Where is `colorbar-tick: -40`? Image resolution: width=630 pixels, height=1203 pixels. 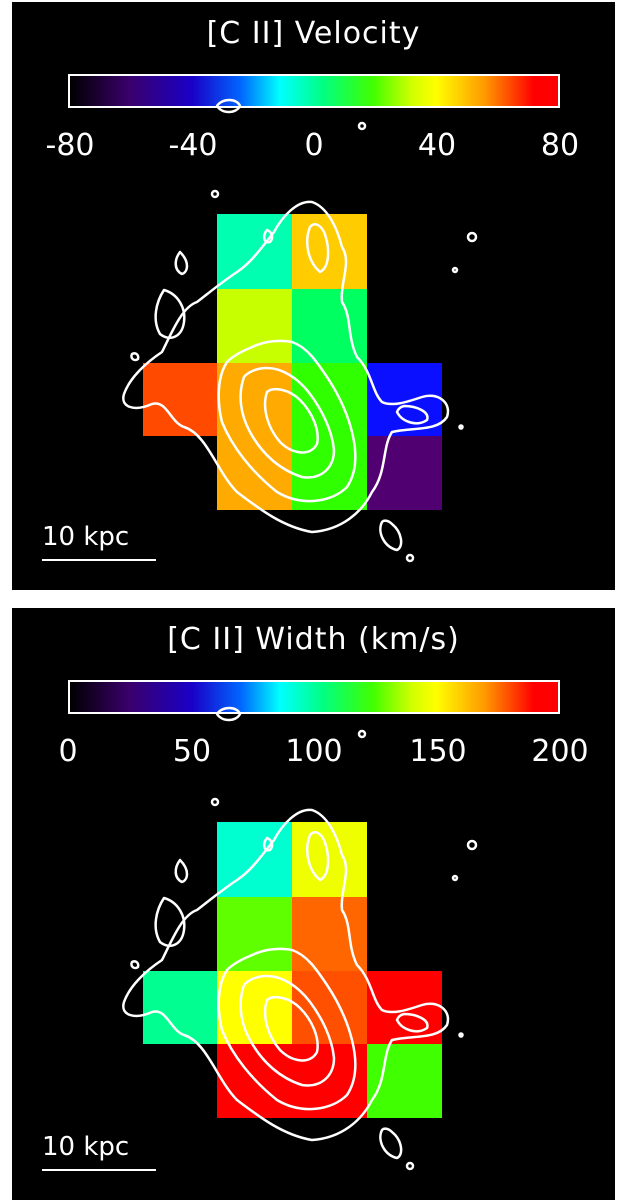
colorbar-tick: -40 is located at coordinates (193, 145).